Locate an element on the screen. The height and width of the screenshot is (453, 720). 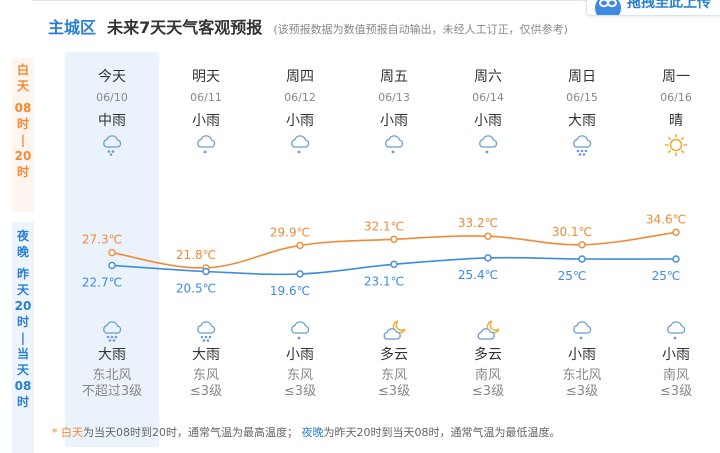
day-name: 周四 is located at coordinates (300, 77).